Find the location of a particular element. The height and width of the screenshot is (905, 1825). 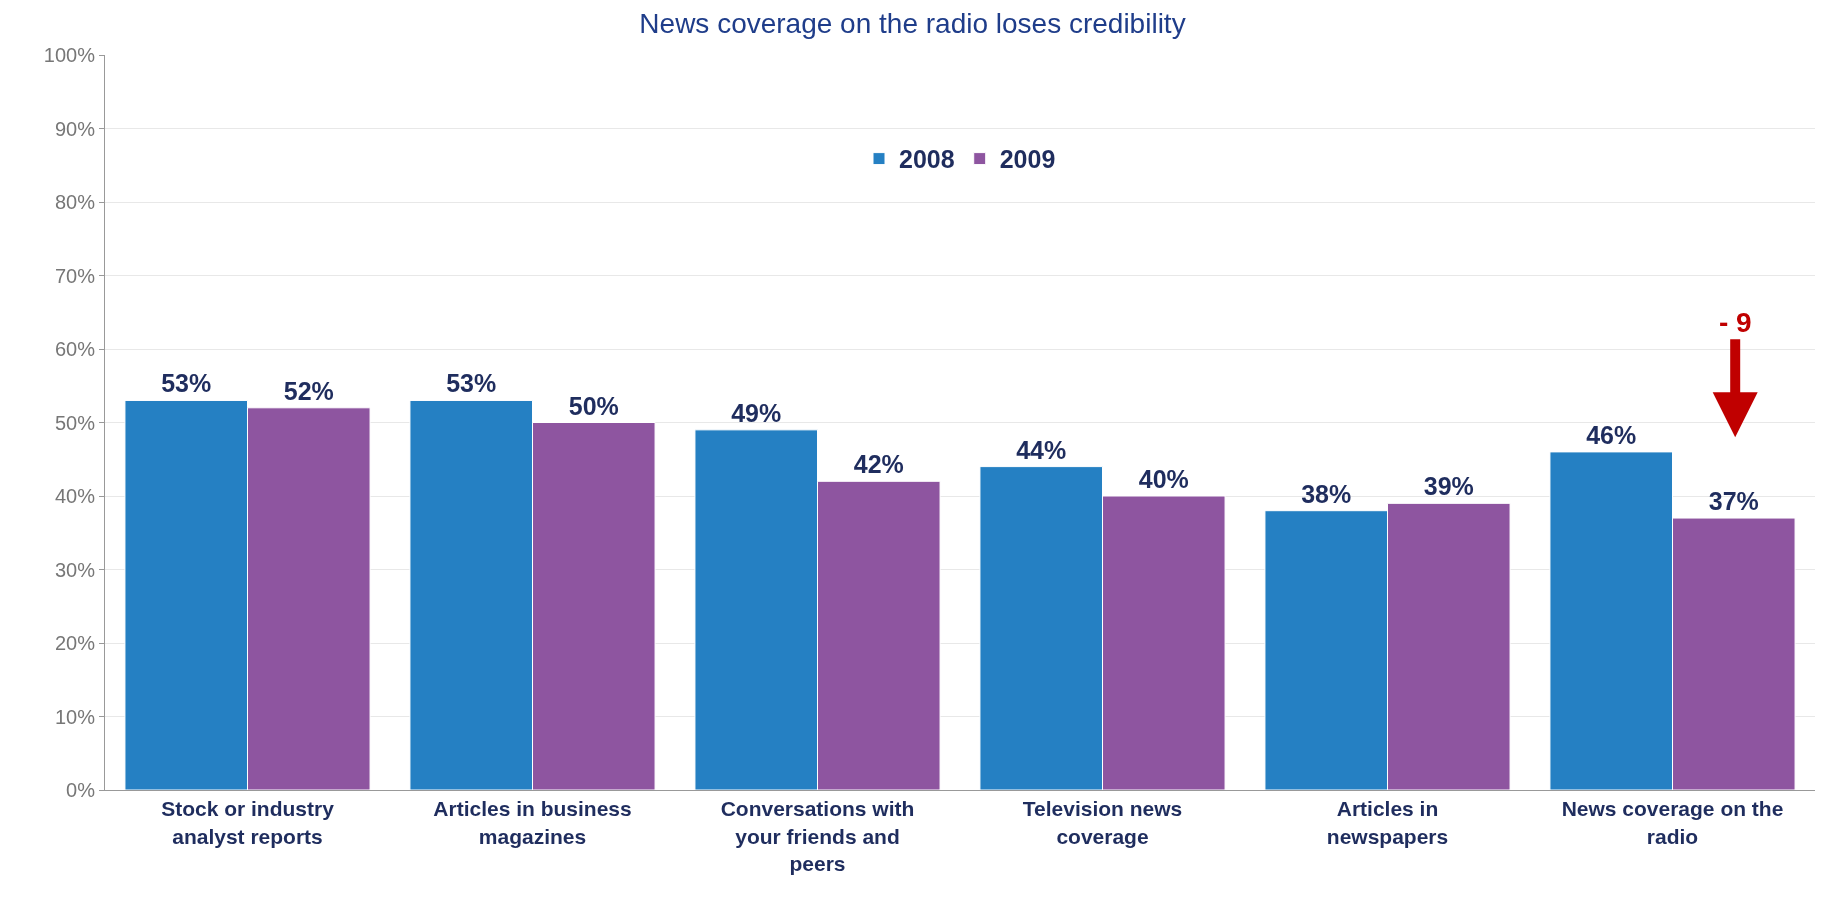

y-tick-label: 60% is located at coordinates (75, 349).